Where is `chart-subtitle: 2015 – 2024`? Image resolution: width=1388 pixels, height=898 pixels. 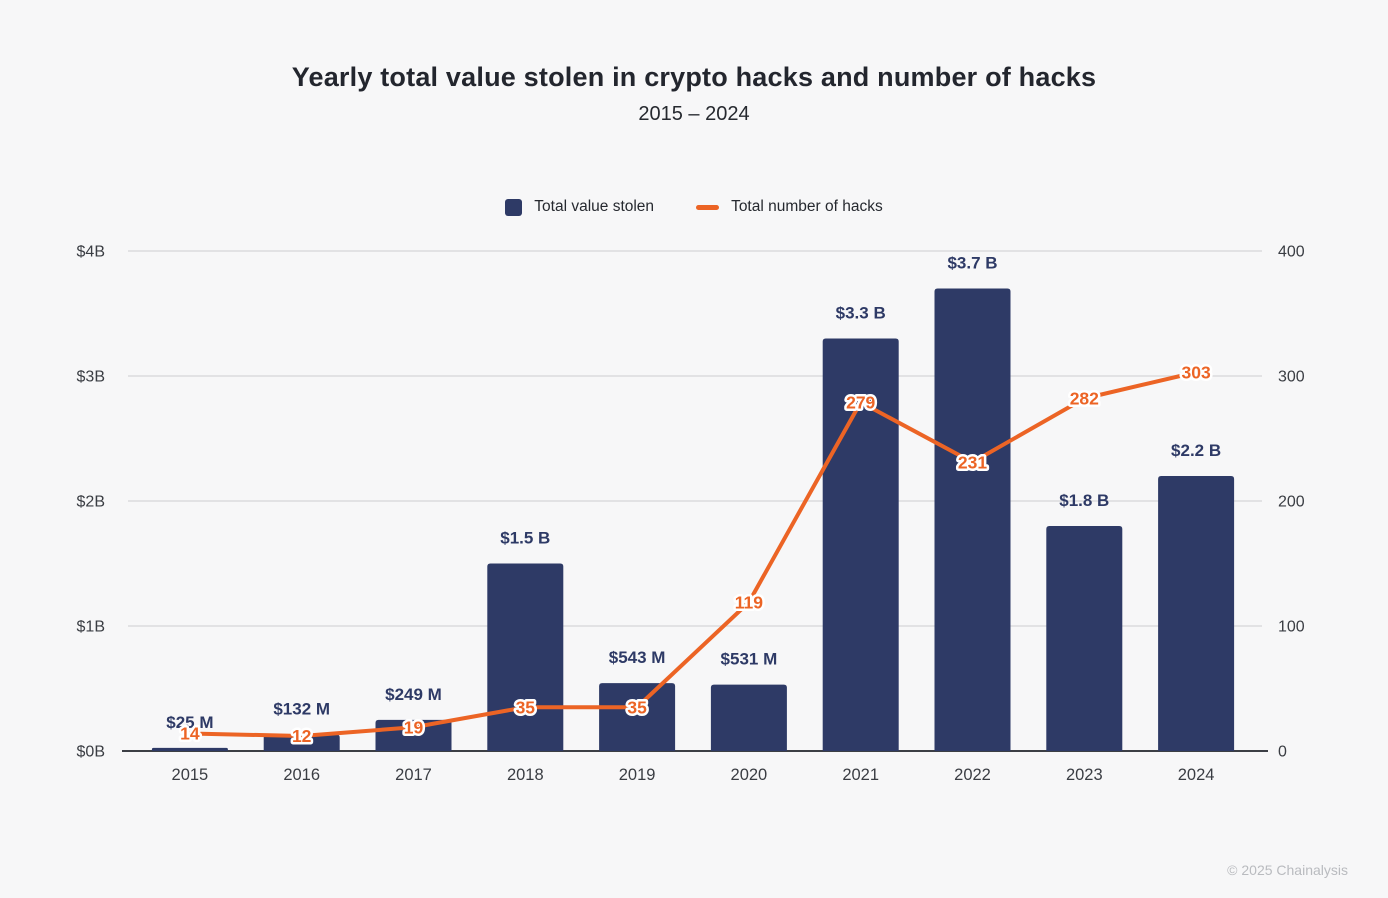 chart-subtitle: 2015 – 2024 is located at coordinates (694, 114).